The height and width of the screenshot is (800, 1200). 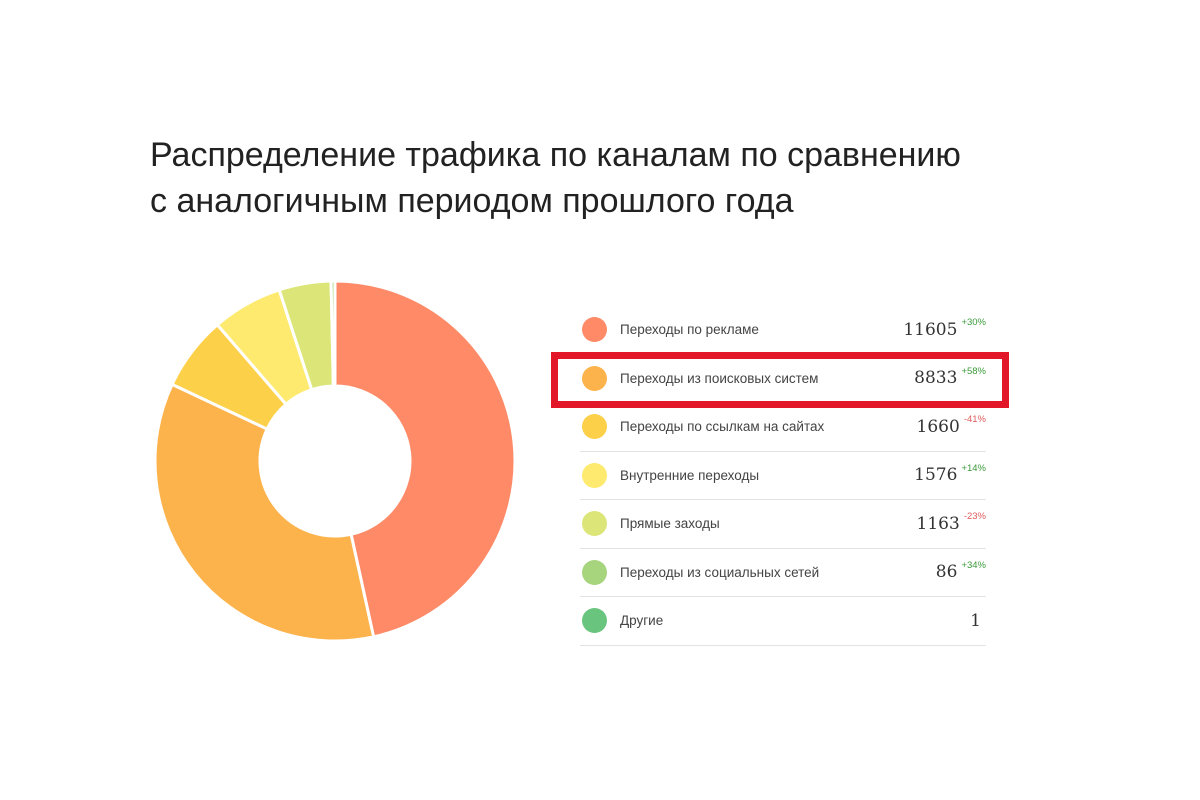 What do you see at coordinates (720, 572) in the screenshot?
I see `legend-label: Переходы из социальных сетей` at bounding box center [720, 572].